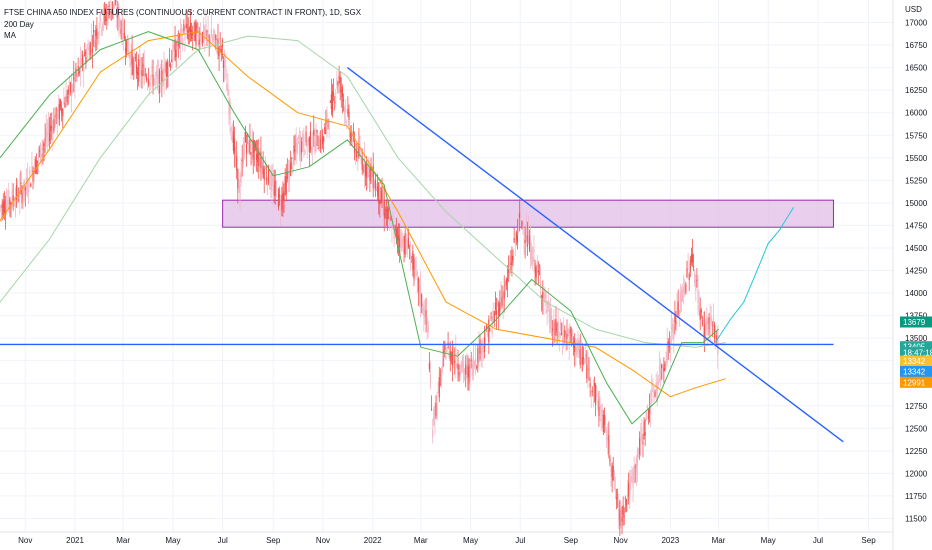 This screenshot has height=550, width=932. Describe the element at coordinates (10, 35) in the screenshot. I see `indicator-ma-label: MA` at that location.